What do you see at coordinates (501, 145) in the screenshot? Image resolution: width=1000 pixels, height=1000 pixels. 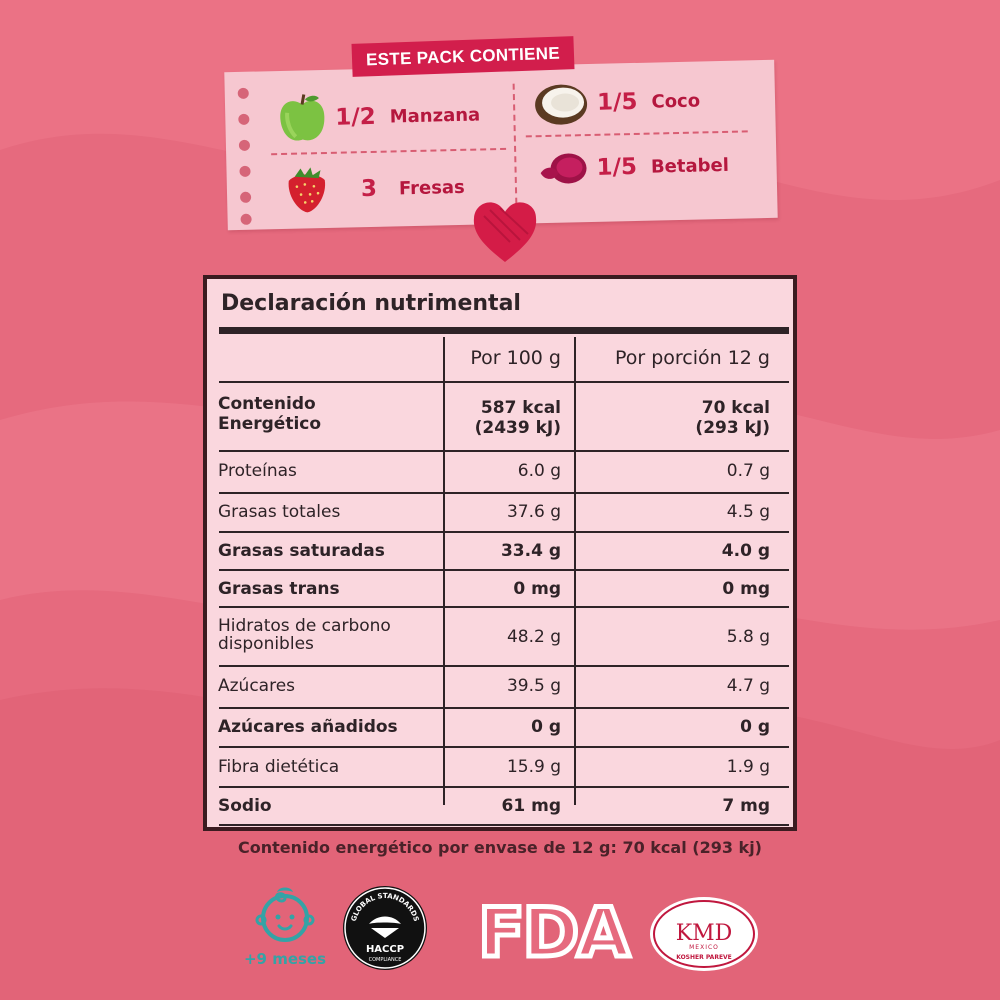 I see `pack-contents-card: 1/2 Manzana 1/5 Coco 3 Fresas` at bounding box center [501, 145].